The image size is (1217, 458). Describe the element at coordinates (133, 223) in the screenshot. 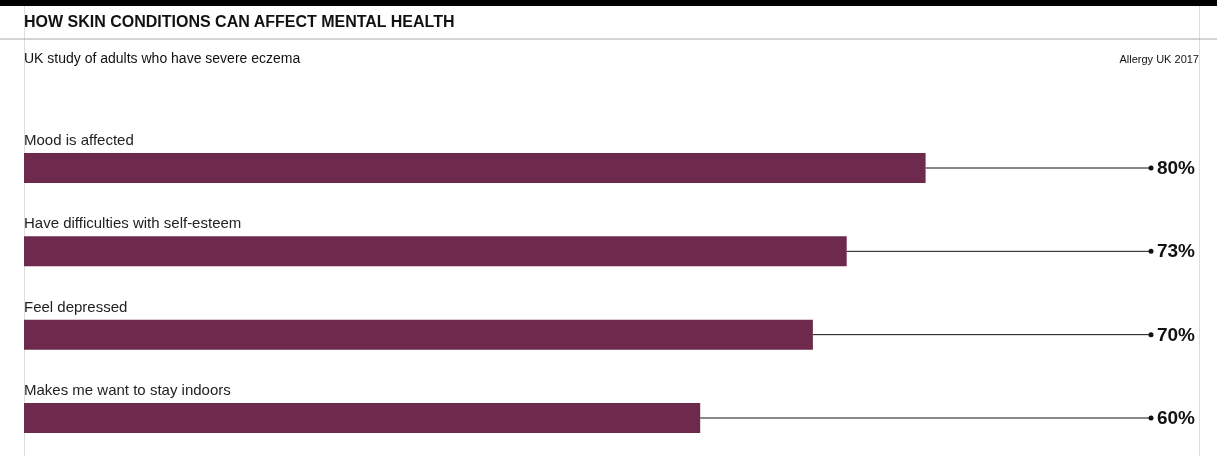

I see `y-tick-label: Have difficulties with self-esteem` at that location.